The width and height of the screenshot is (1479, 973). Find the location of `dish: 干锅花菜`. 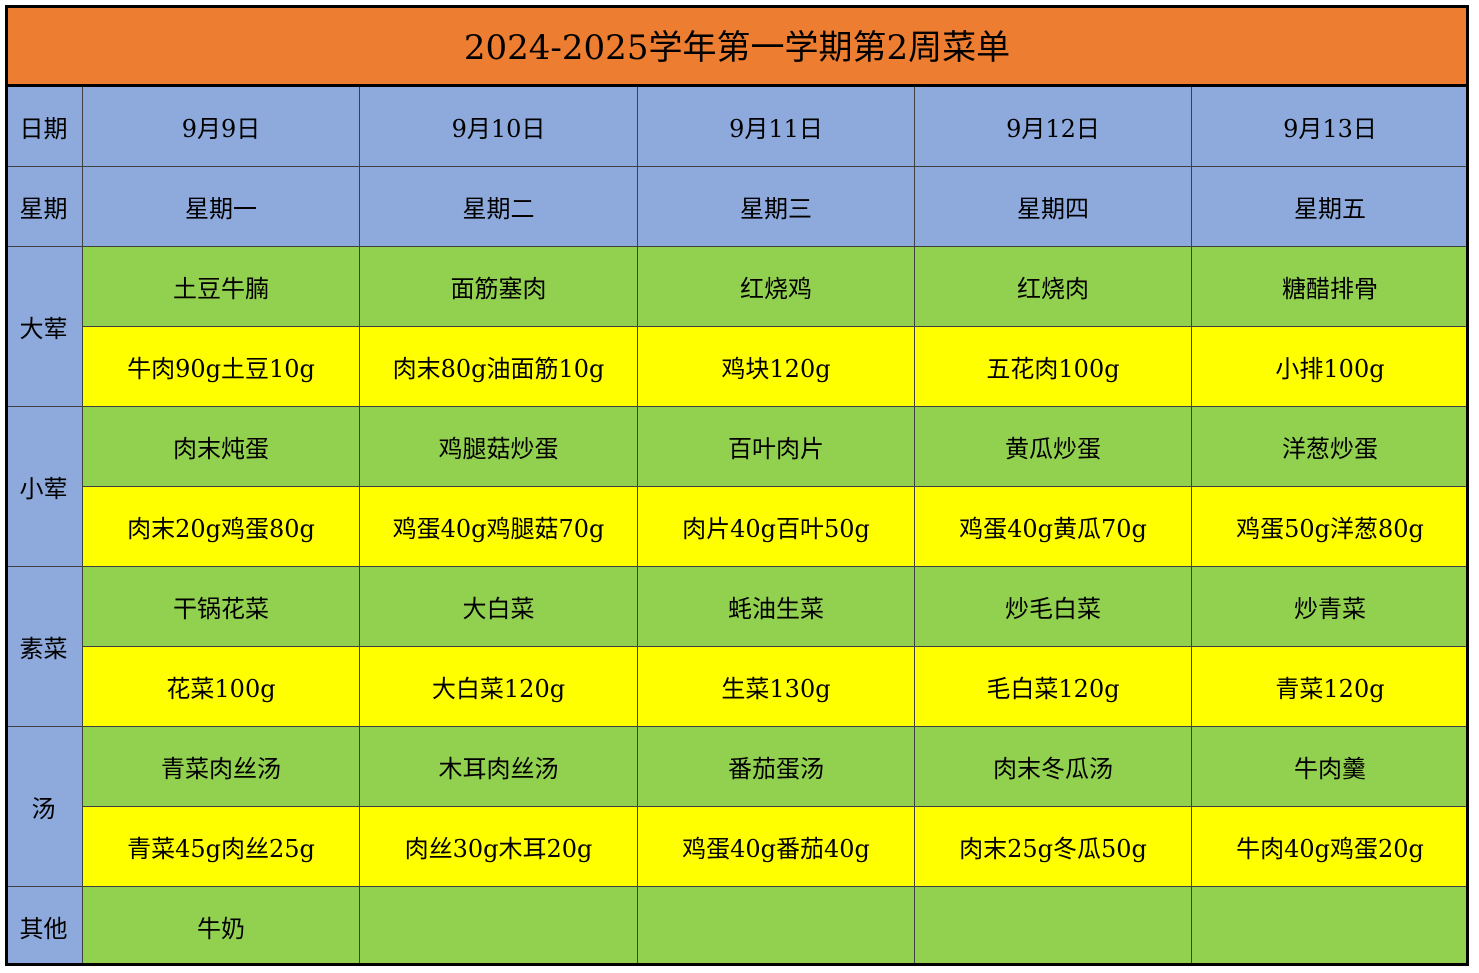

dish: 干锅花菜 is located at coordinates (221, 607).